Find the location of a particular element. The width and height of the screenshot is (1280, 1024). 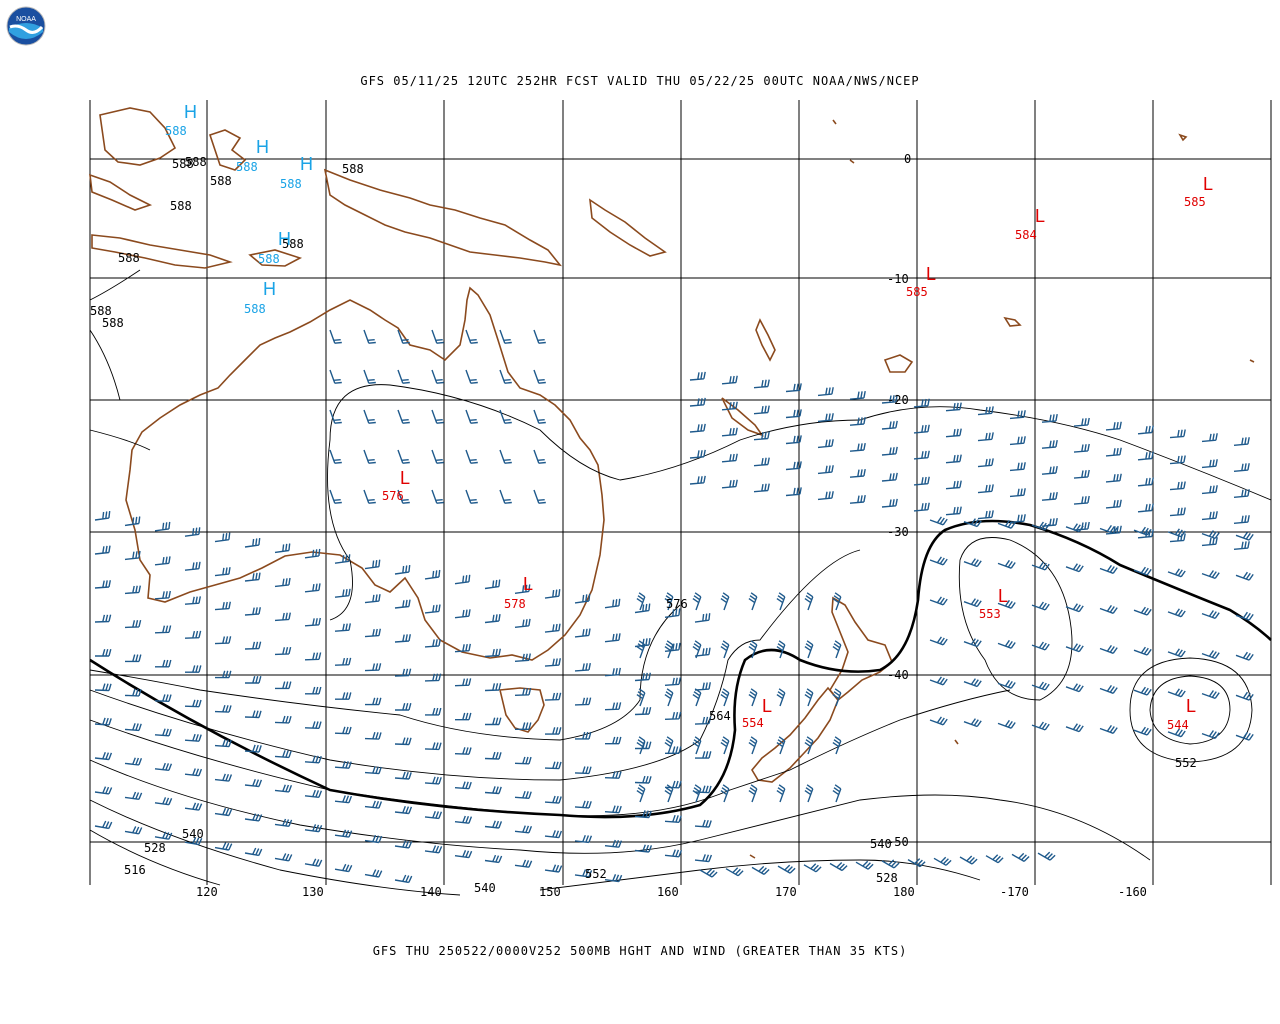

contour-label: 540 is located at coordinates (881, 844).